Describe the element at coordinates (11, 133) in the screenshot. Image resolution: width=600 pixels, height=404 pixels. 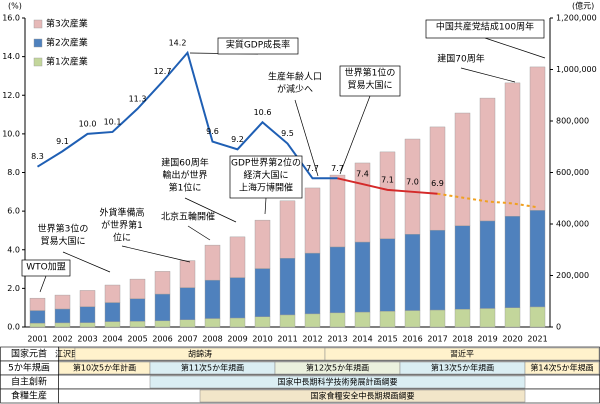
I see `y-tick-label: 10.0` at that location.